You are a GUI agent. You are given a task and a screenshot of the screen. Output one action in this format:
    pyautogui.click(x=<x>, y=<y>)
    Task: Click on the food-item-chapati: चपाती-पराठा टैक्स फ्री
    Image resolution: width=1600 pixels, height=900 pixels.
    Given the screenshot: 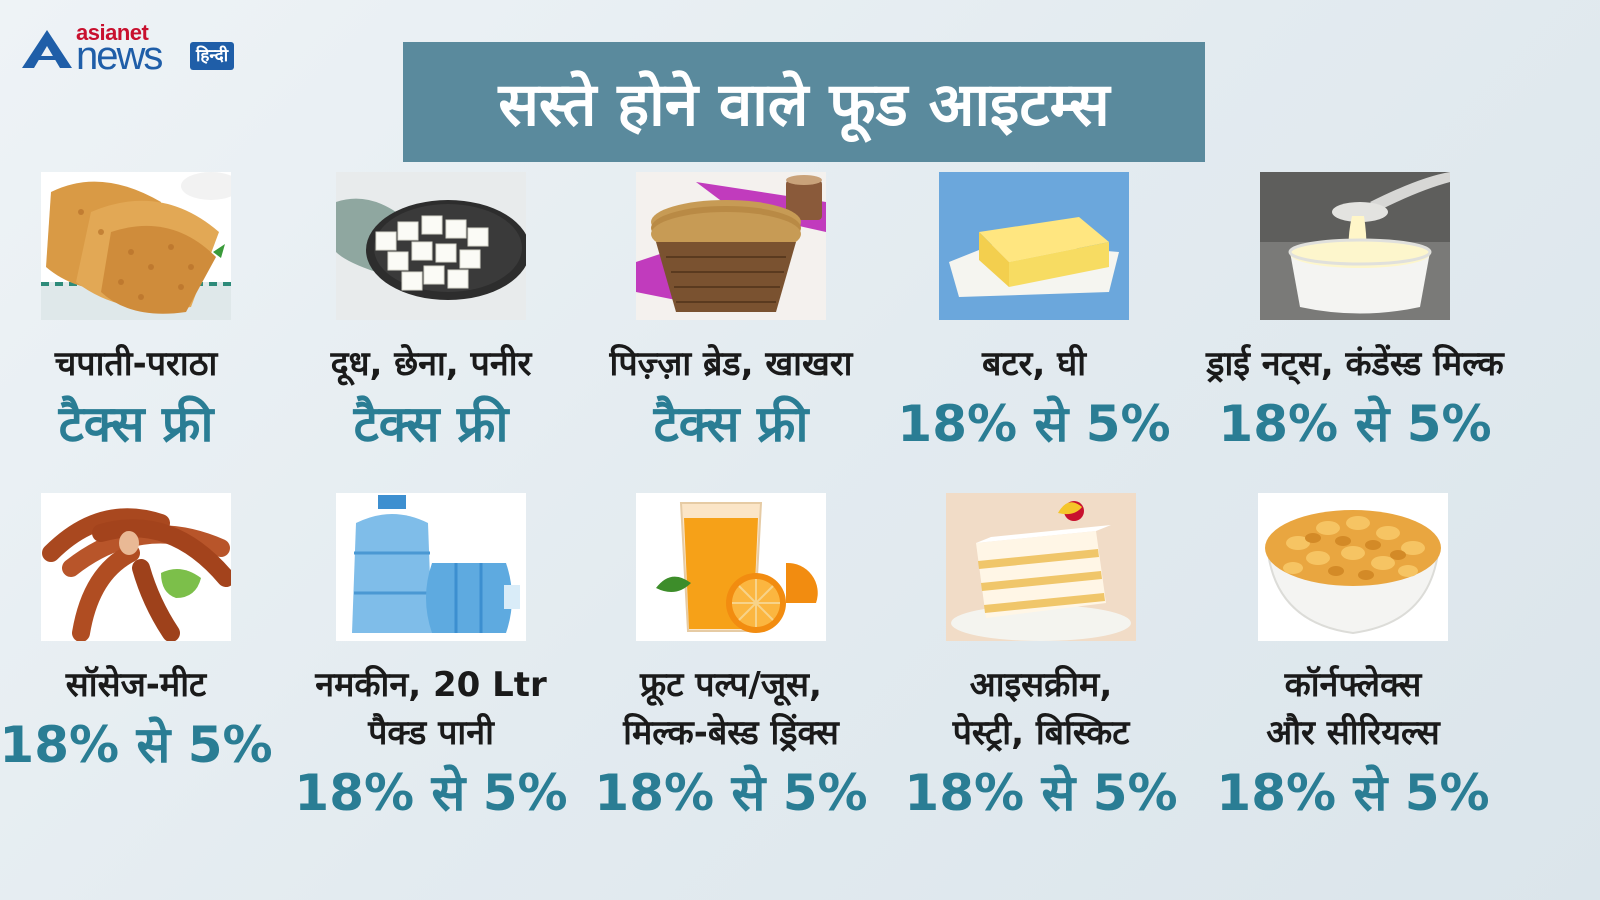 What is the action you would take?
    pyautogui.click(x=143, y=314)
    